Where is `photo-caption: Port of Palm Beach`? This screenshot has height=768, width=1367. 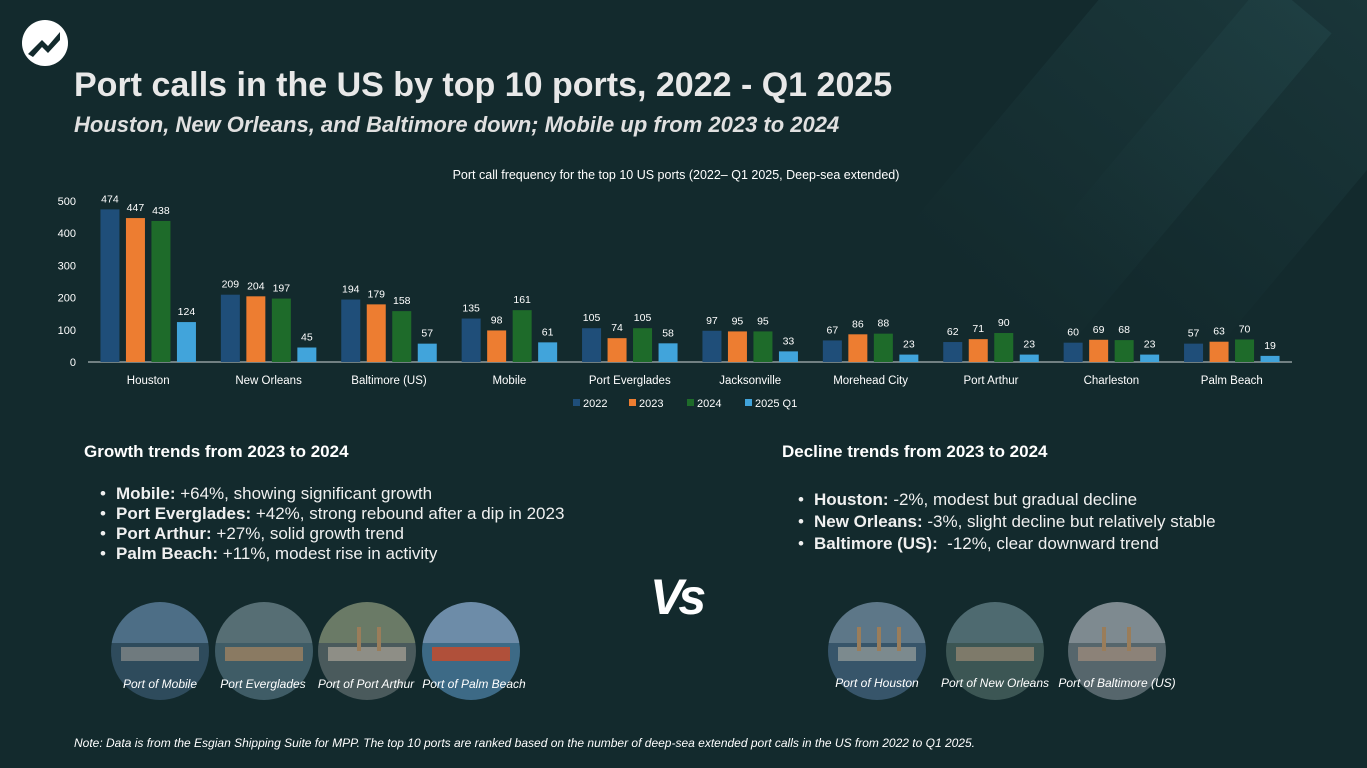 photo-caption: Port of Palm Beach is located at coordinates (474, 684).